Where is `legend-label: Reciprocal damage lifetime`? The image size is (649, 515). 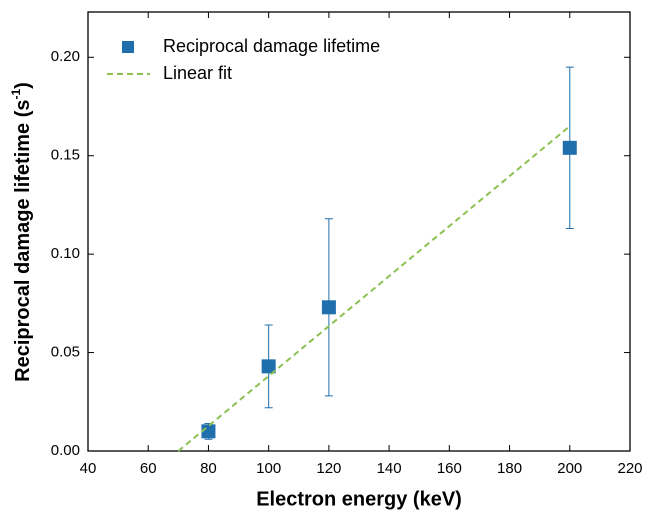
legend-label: Reciprocal damage lifetime is located at coordinates (271, 46).